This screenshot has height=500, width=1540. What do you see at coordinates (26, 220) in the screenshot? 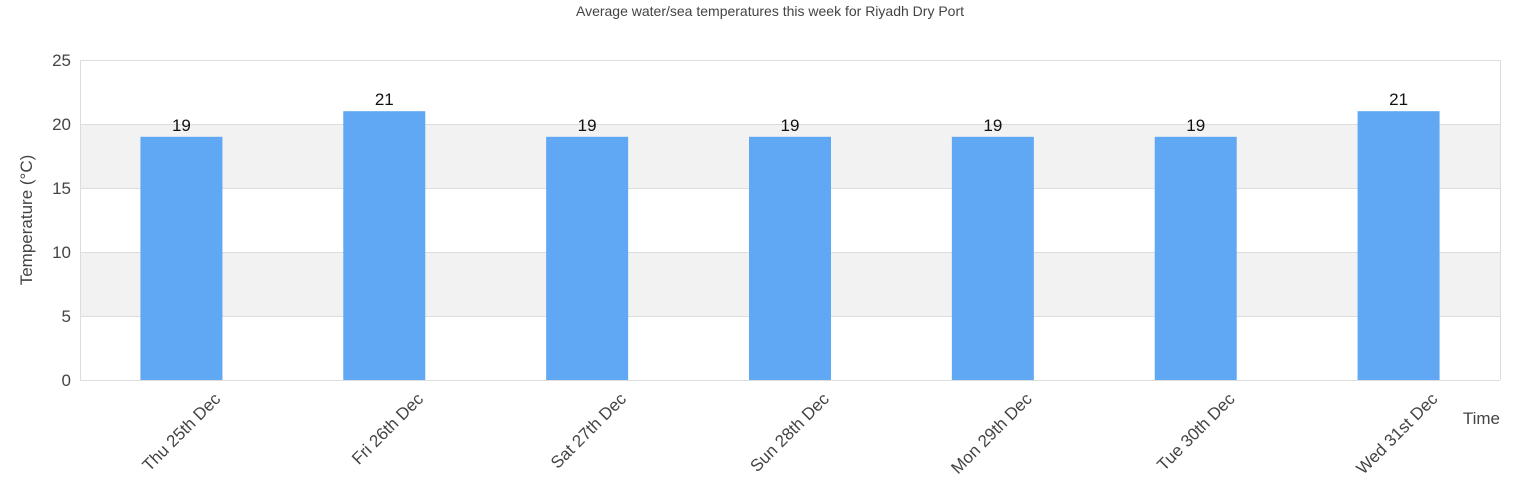
I see `y-axis-label: Temperature (°C)` at bounding box center [26, 220].